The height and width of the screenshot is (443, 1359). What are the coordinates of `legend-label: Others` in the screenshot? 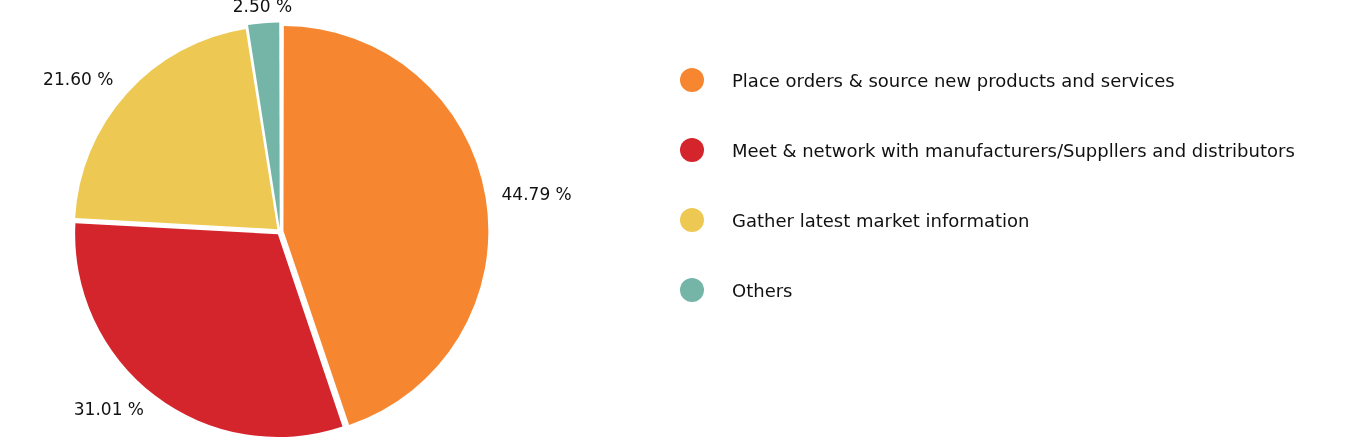 It's located at (762, 290).